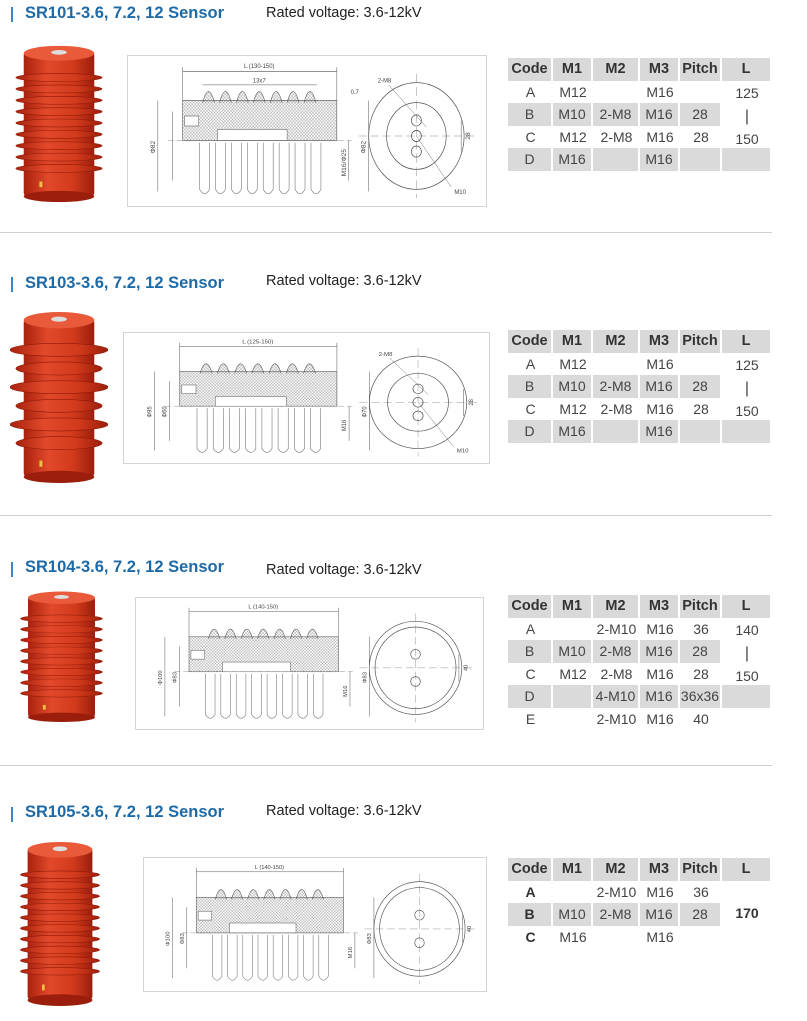 This screenshot has width=807, height=1021. I want to click on table-row: A 2-M10 M16 36, so click(640, 629).